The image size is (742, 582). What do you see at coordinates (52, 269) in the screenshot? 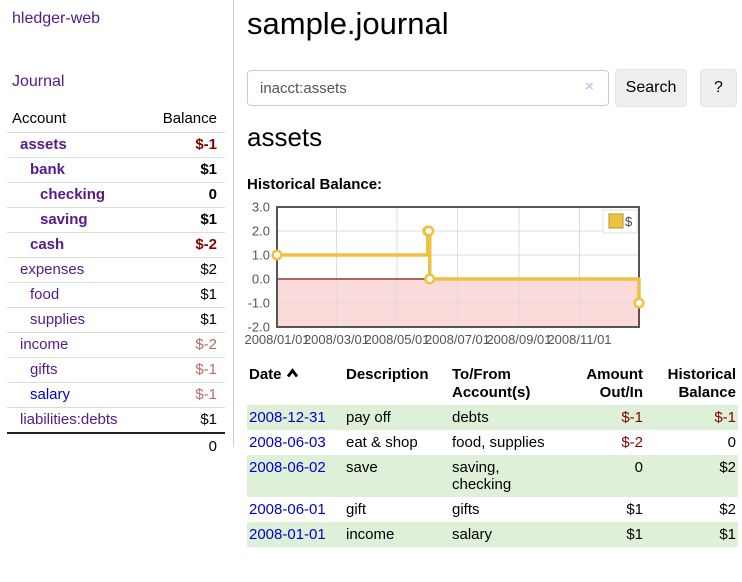
I see `account-link-expenses: expenses` at bounding box center [52, 269].